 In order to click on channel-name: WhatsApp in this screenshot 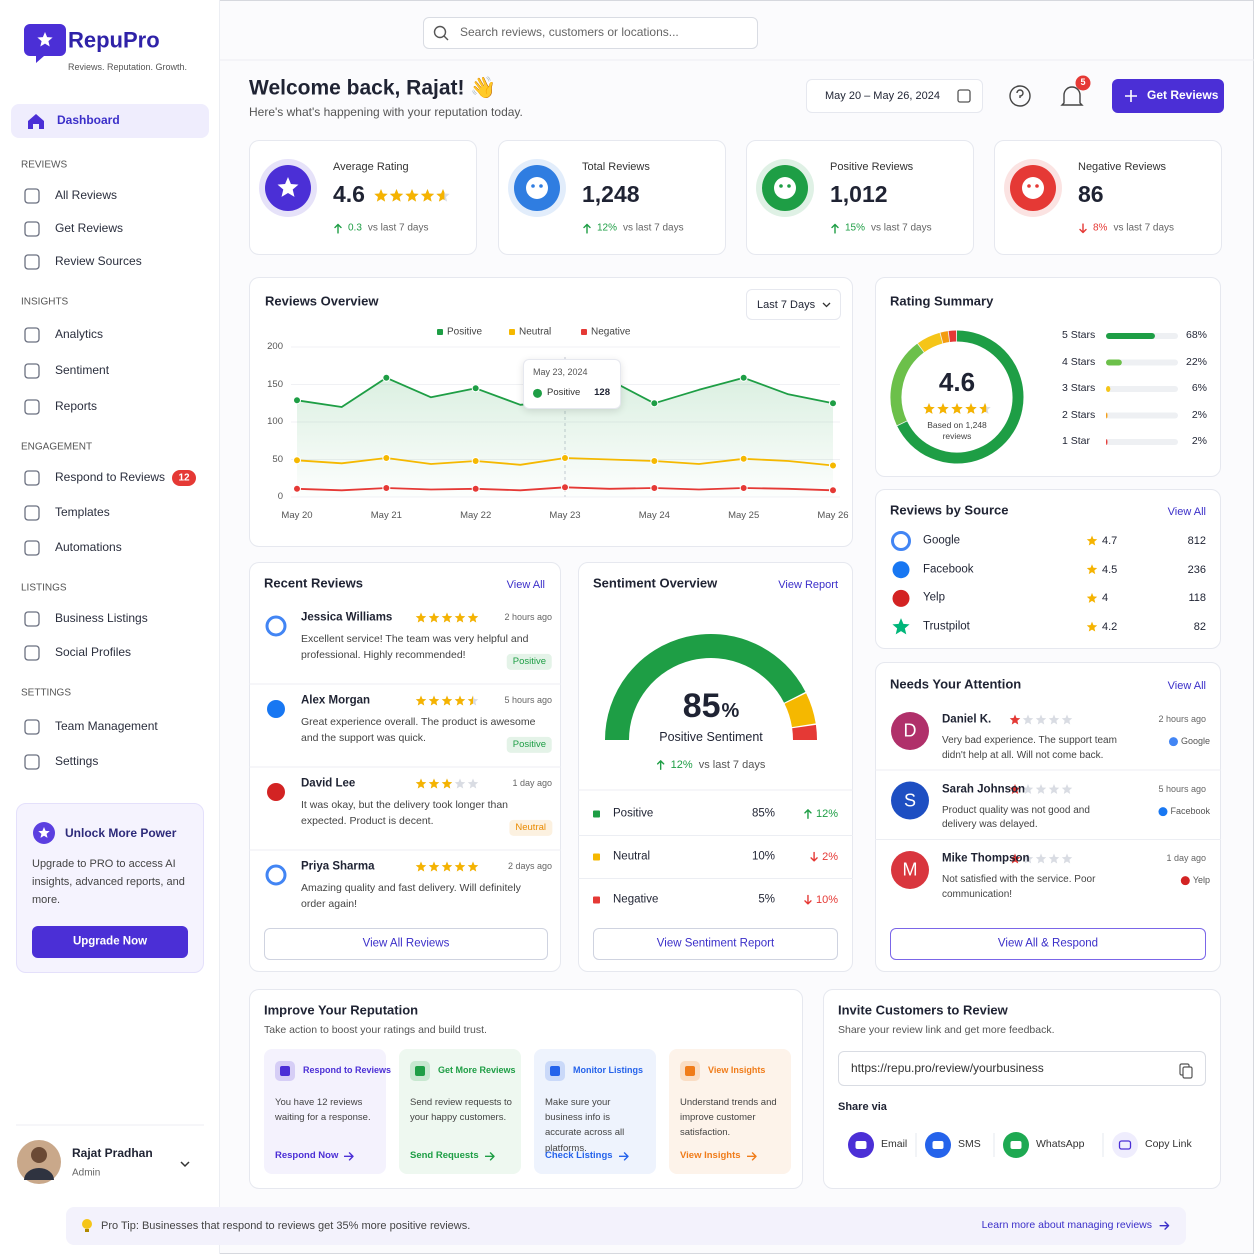, I will do `click(1060, 1144)`.